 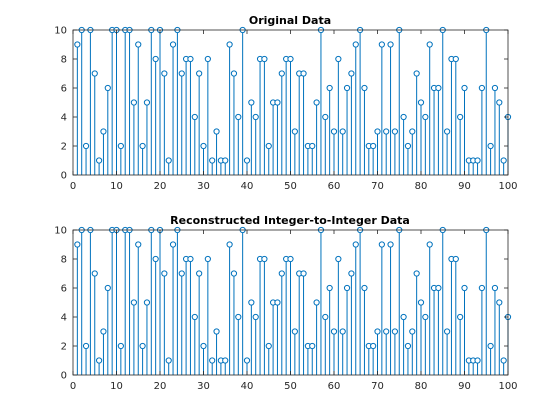 I want to click on y-tick-label: 4, so click(x=64, y=318).